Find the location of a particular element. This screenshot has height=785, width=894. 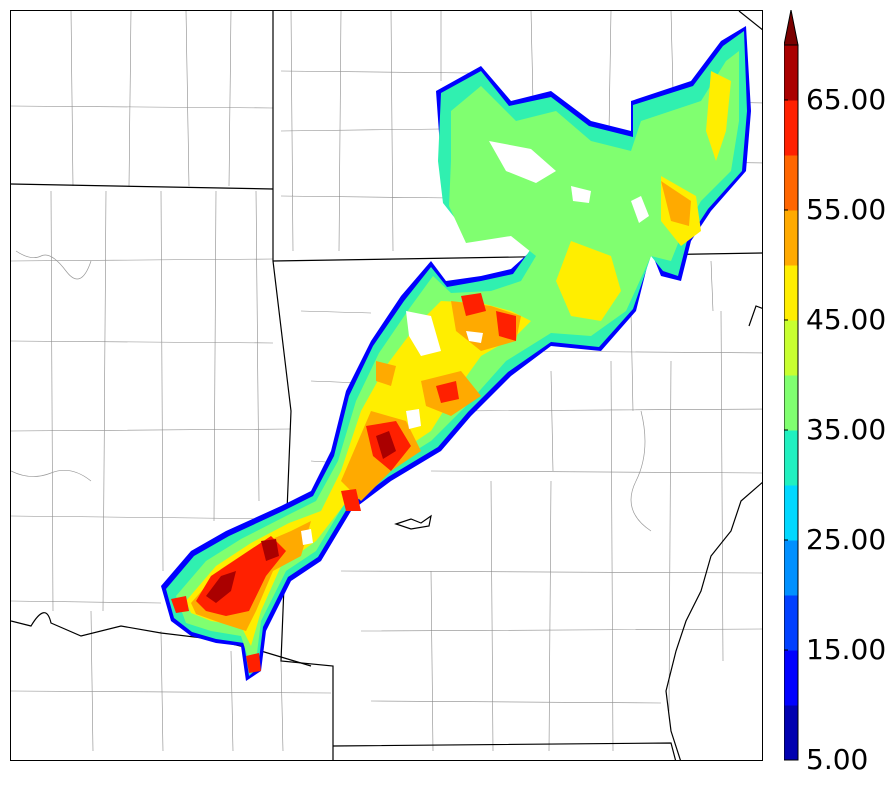

colorbar-border is located at coordinates (791, 402).